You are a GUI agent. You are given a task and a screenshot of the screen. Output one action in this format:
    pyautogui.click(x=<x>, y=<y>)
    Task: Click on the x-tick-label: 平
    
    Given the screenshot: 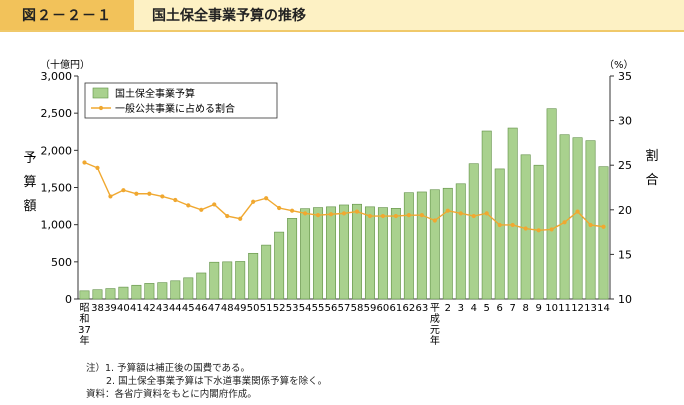 What is the action you would take?
    pyautogui.click(x=435, y=308)
    